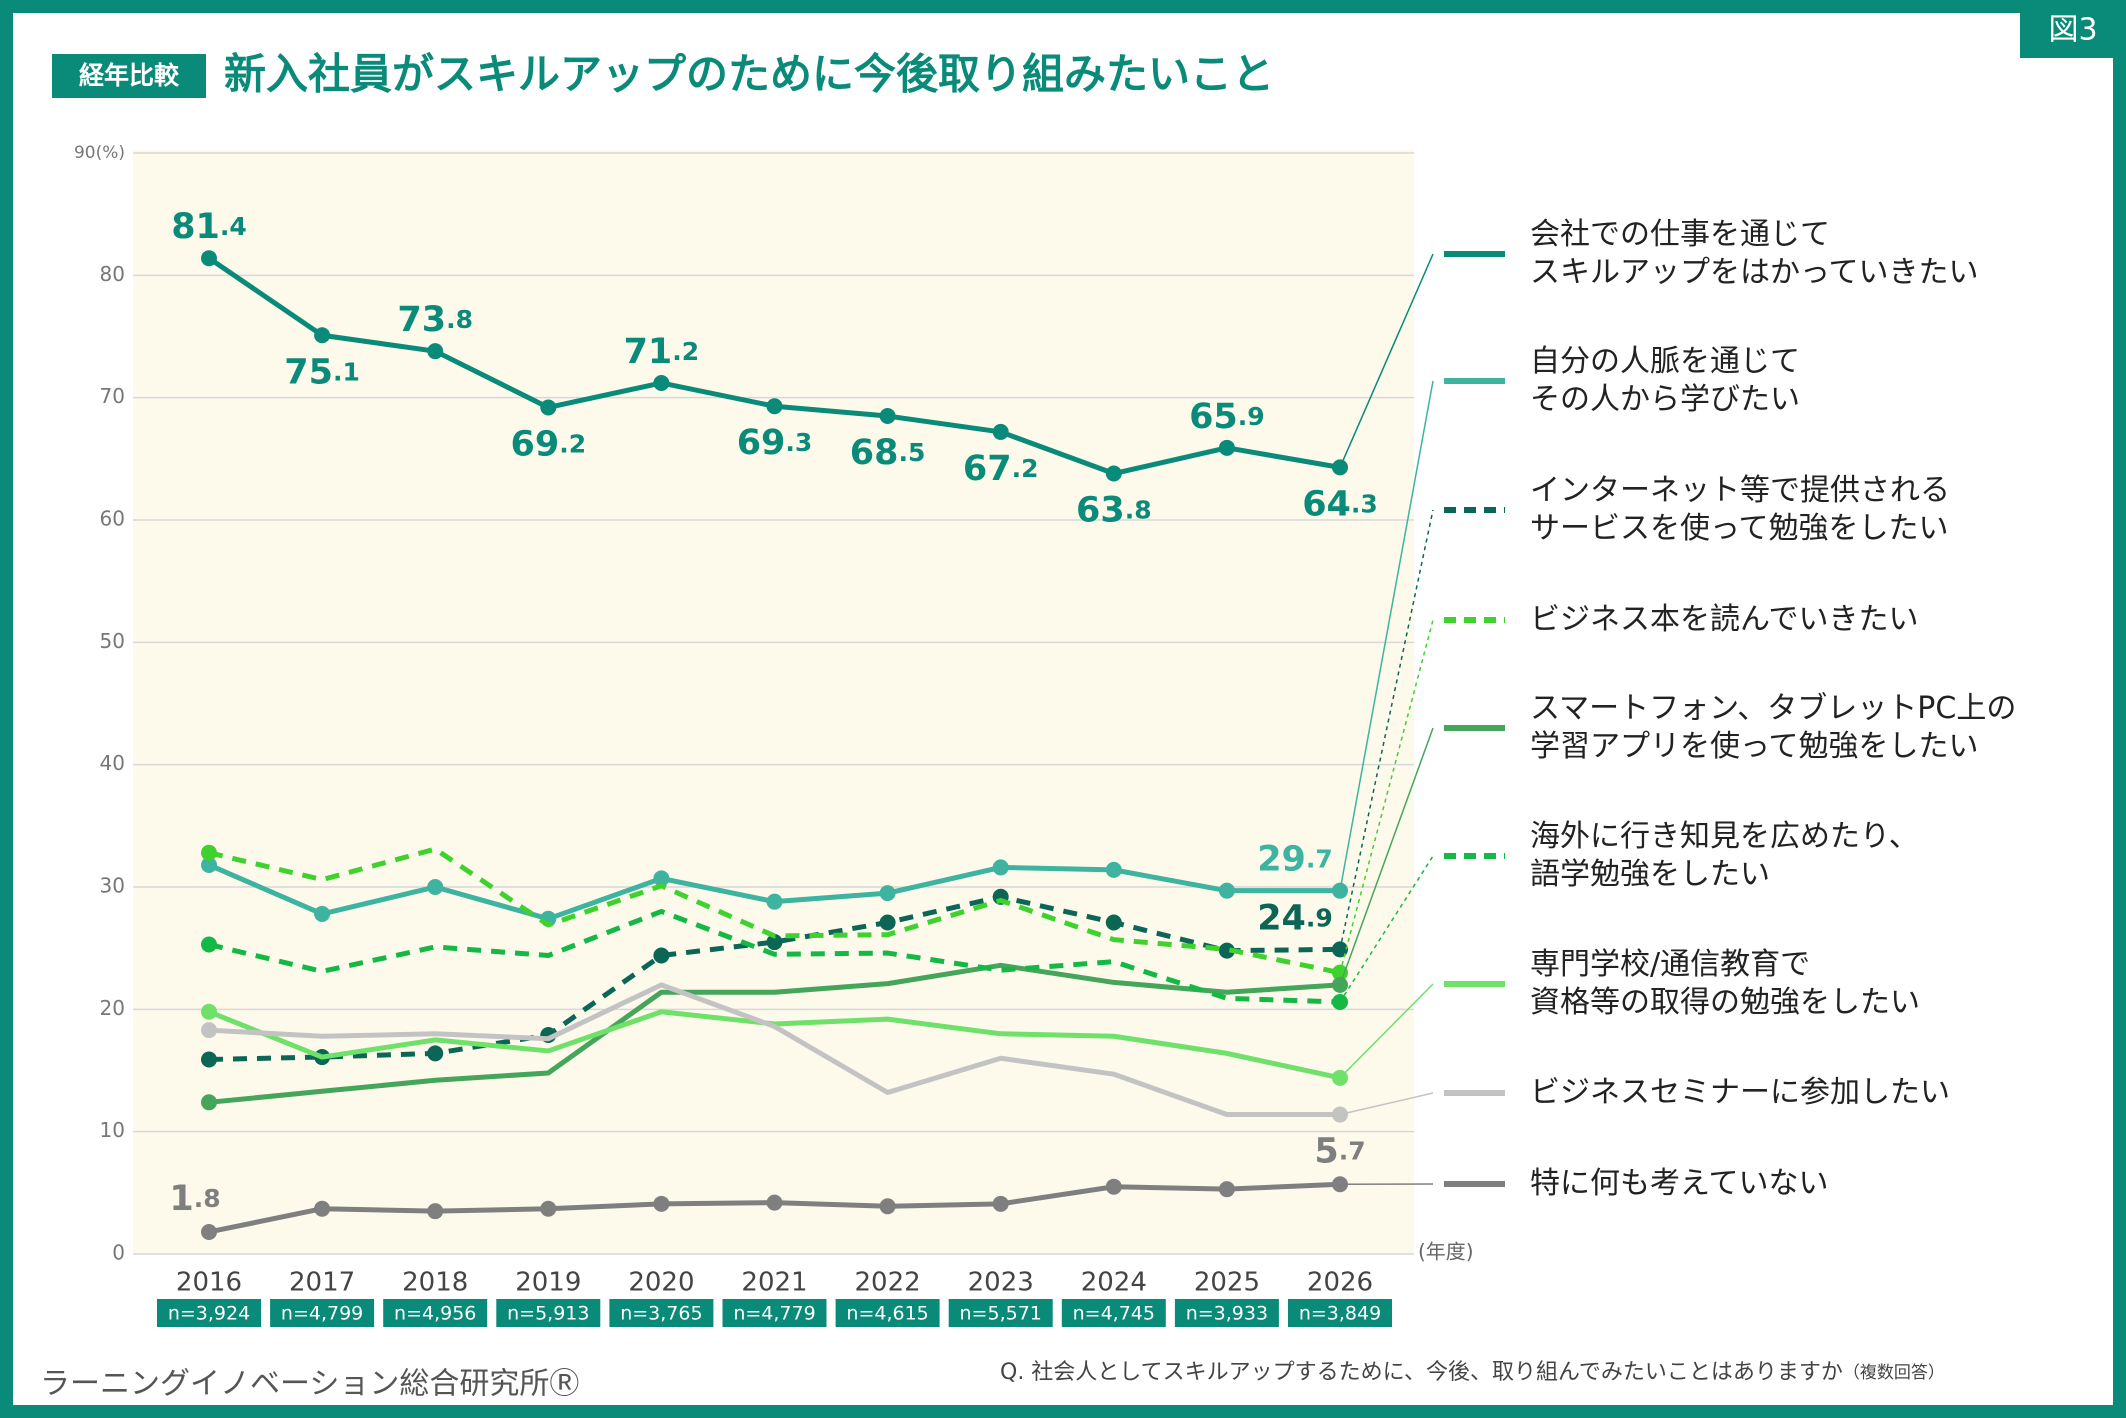 This screenshot has height=1418, width=2126. I want to click on value-label: 24.9, so click(1295, 918).